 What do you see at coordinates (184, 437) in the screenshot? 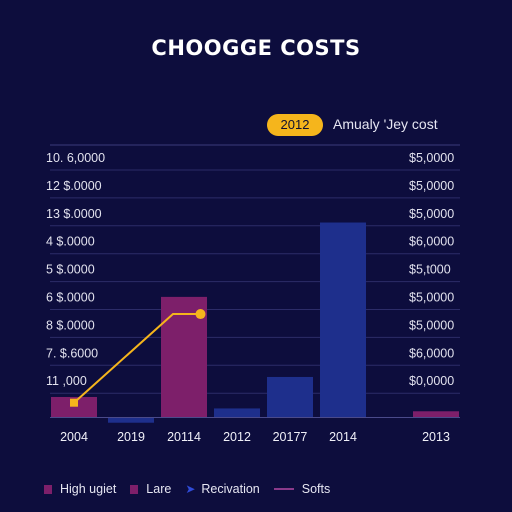
I see `x-tick-label: 20114` at bounding box center [184, 437].